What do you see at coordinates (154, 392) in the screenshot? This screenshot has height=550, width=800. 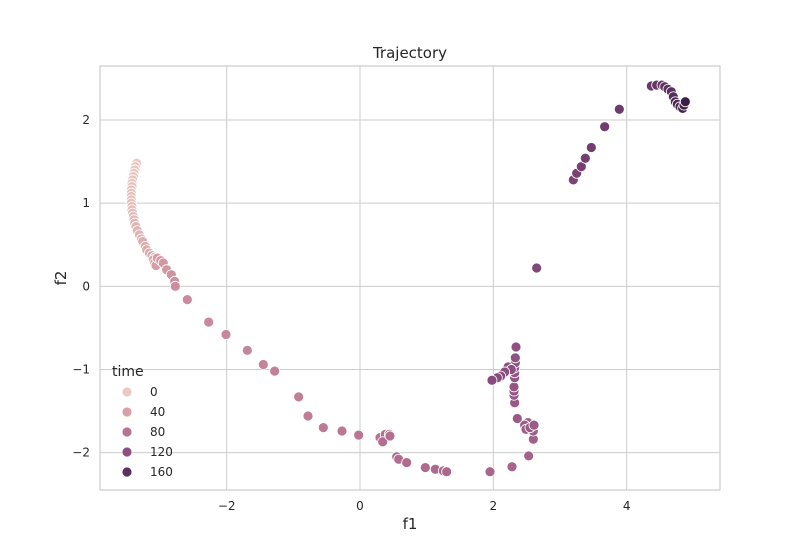 I see `legend-label: 0` at bounding box center [154, 392].